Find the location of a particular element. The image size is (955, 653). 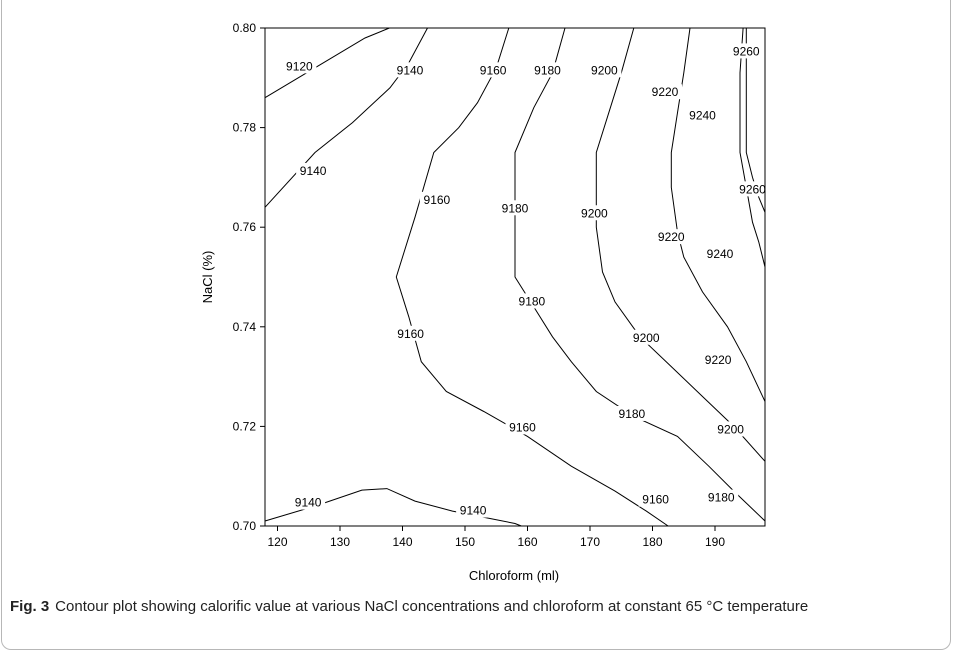

y-tick-label: 0.74 is located at coordinates (245, 327).